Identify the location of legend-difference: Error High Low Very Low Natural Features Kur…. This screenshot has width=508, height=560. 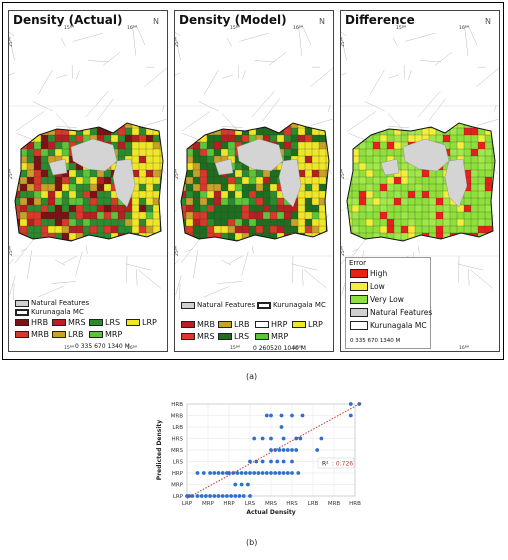
(388, 303).